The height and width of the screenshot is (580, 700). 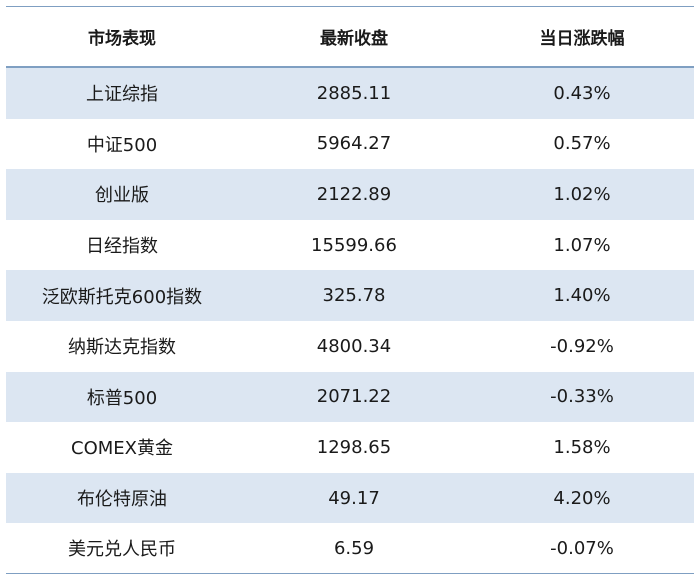 I want to click on table-row: COMEX黄金 1298.65 1.58%, so click(x=350, y=447).